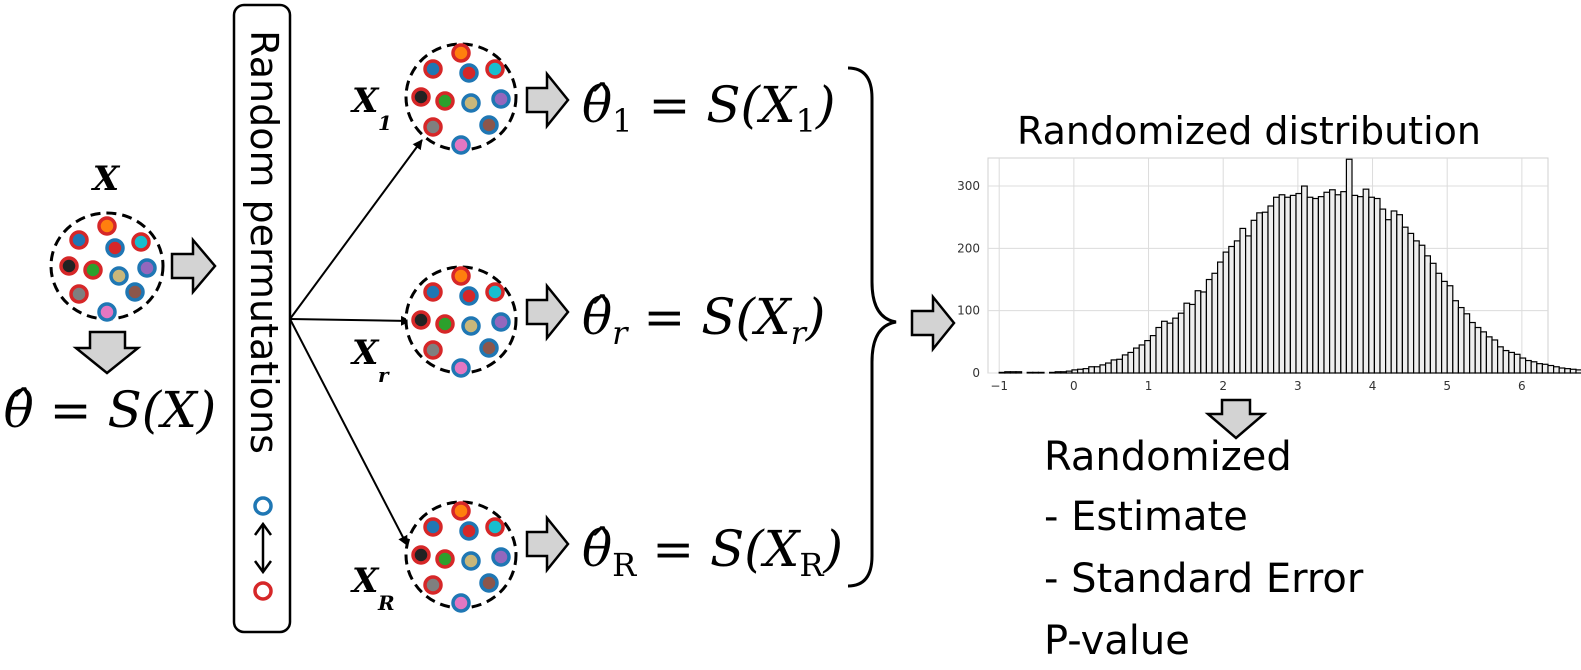 The image size is (1581, 670). Describe the element at coordinates (968, 311) in the screenshot. I see `y-tick-label: 100` at that location.